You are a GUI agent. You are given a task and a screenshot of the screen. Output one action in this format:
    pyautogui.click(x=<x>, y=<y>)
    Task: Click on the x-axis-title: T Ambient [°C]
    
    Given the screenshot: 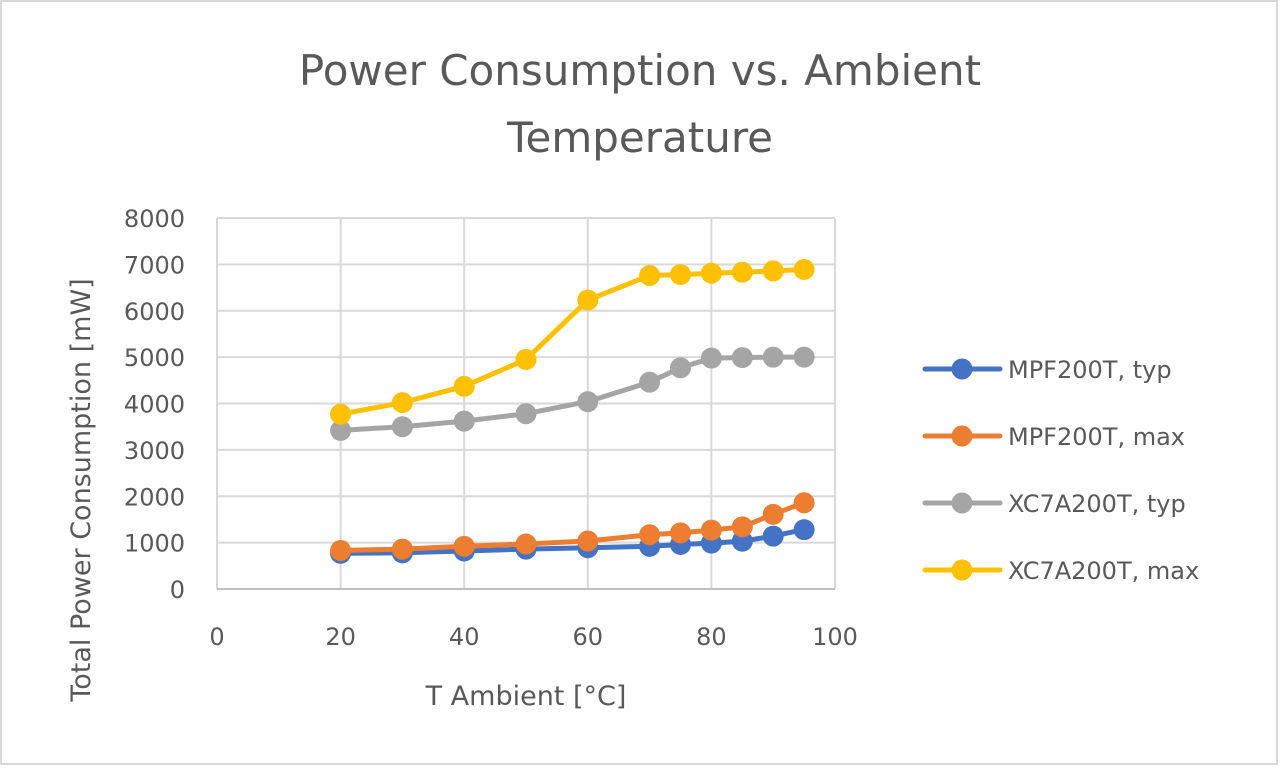 What is the action you would take?
    pyautogui.click(x=526, y=696)
    